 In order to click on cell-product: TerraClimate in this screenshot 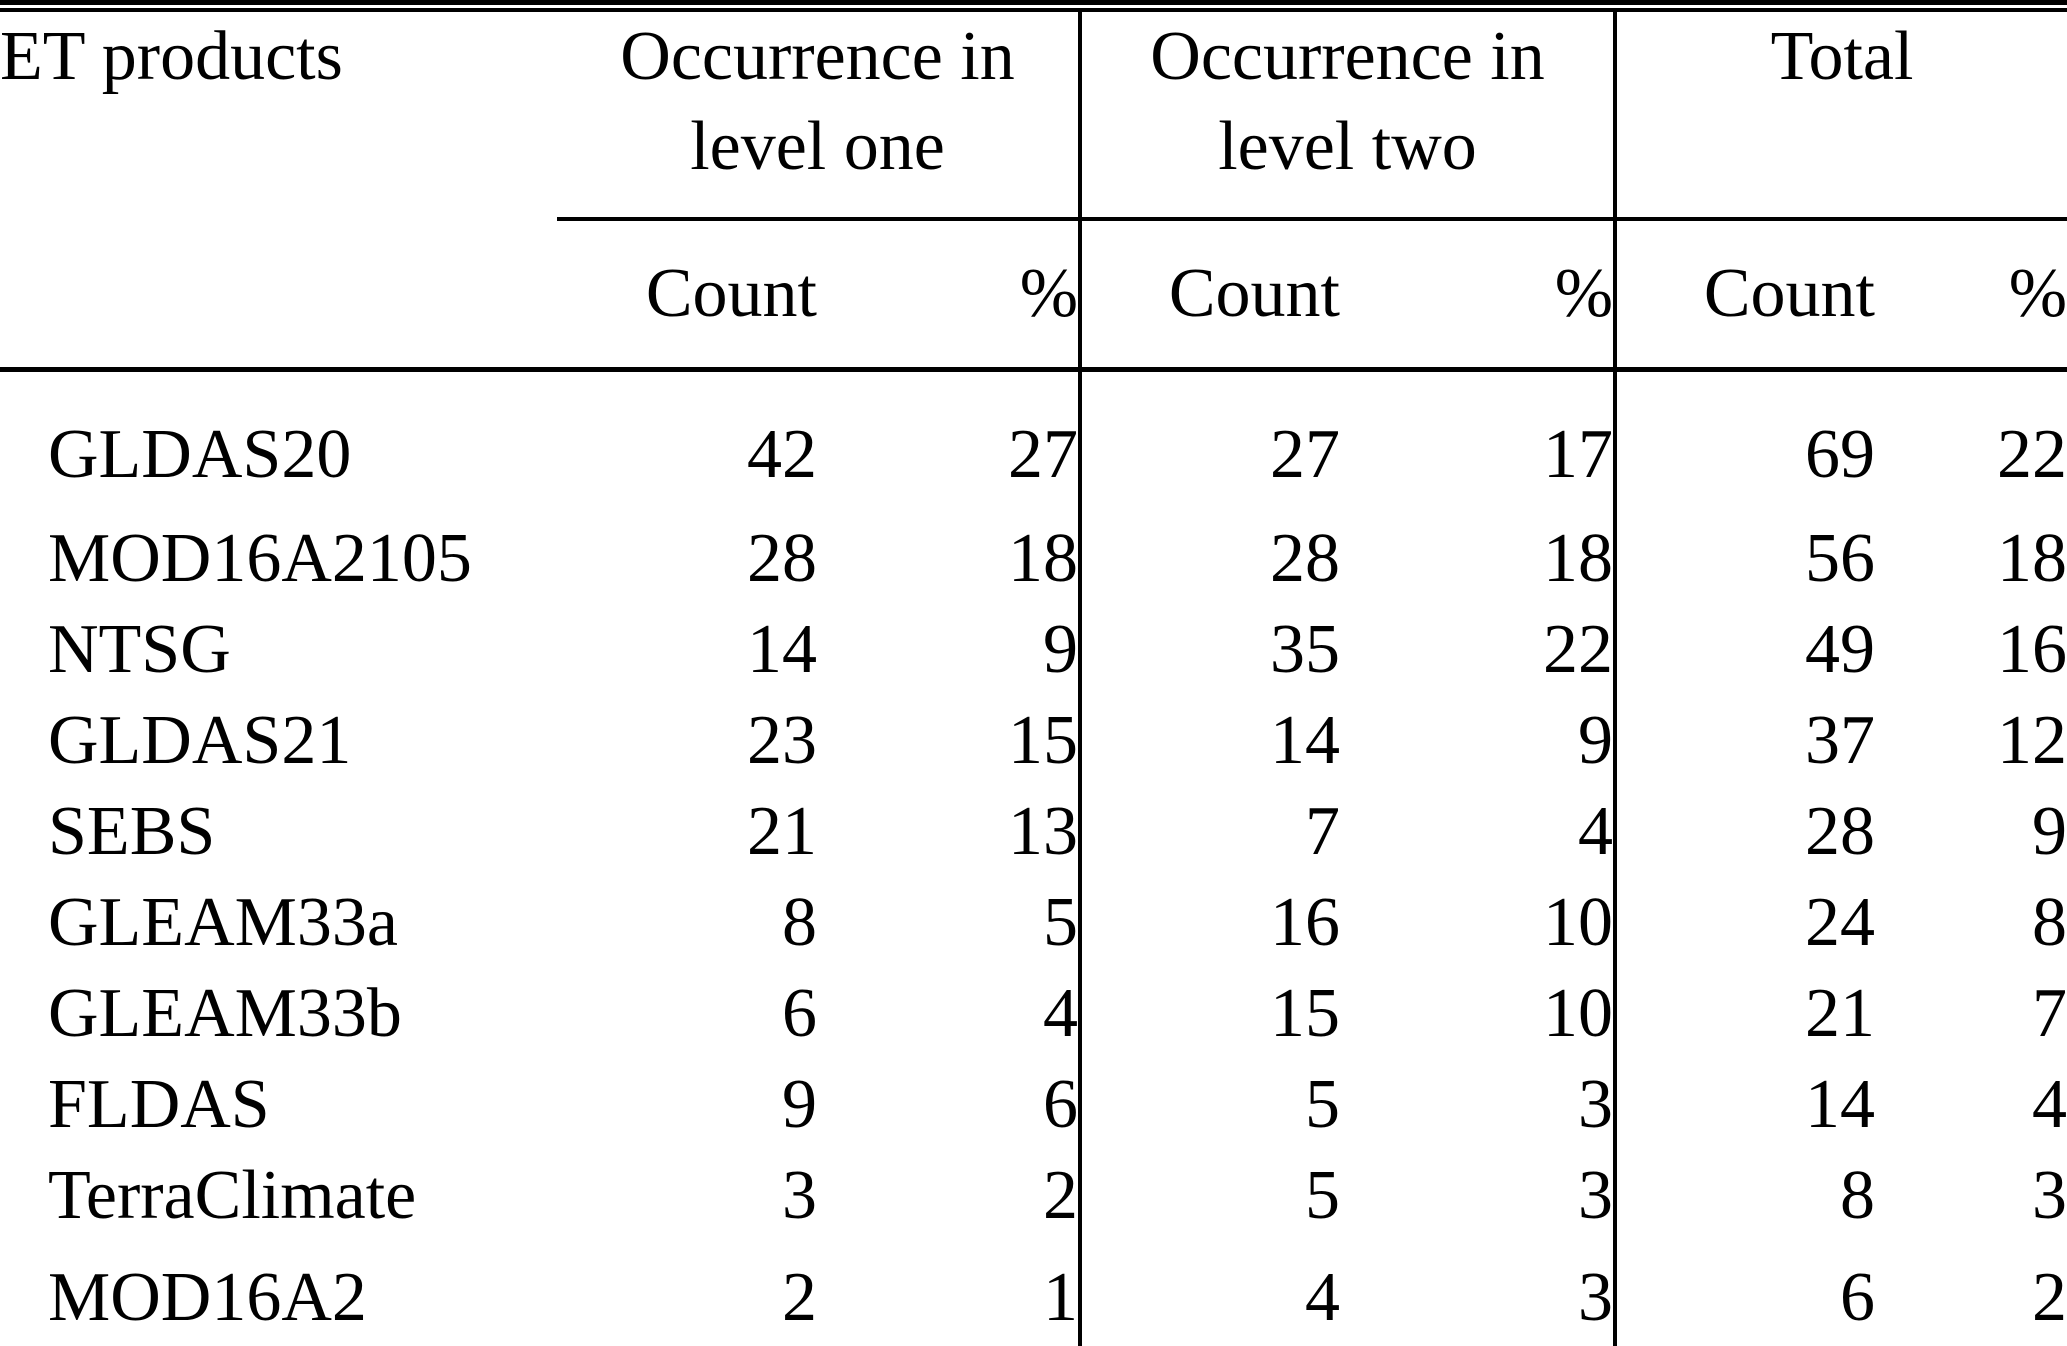, I will do `click(232, 1195)`.